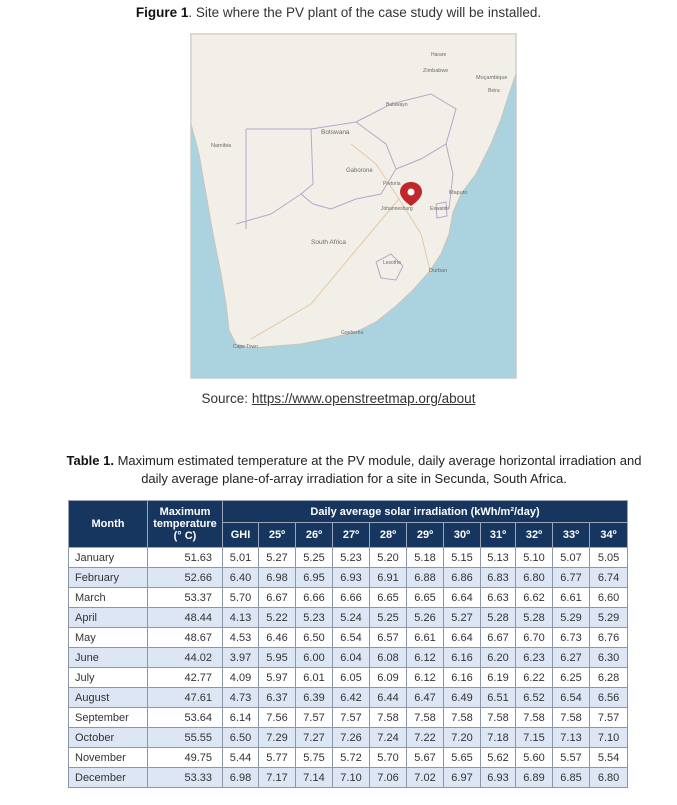 The image size is (677, 805). I want to click on cell-temperature: 51.63, so click(185, 557).